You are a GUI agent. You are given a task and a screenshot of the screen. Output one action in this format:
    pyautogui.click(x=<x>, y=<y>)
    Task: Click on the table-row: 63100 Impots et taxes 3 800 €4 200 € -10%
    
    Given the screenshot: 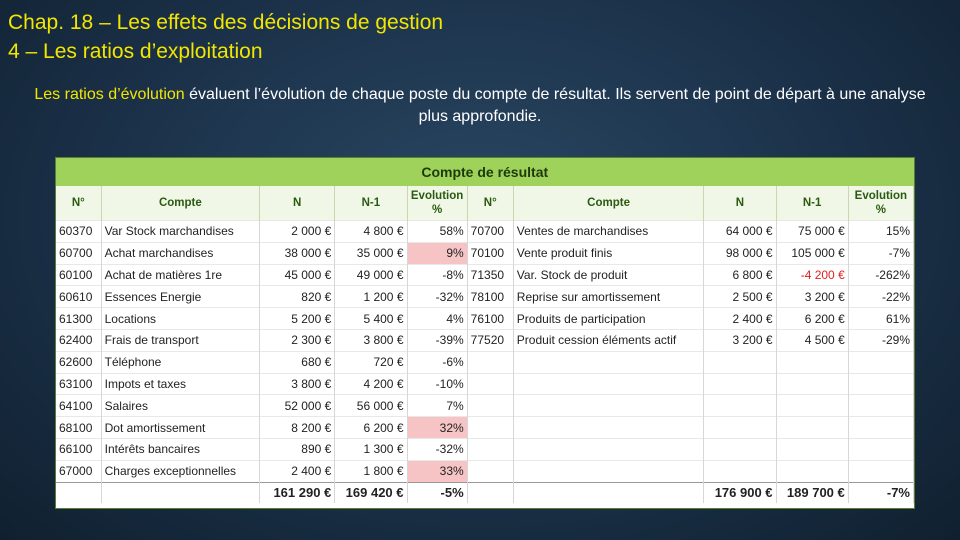 What is the action you would take?
    pyautogui.click(x=485, y=383)
    